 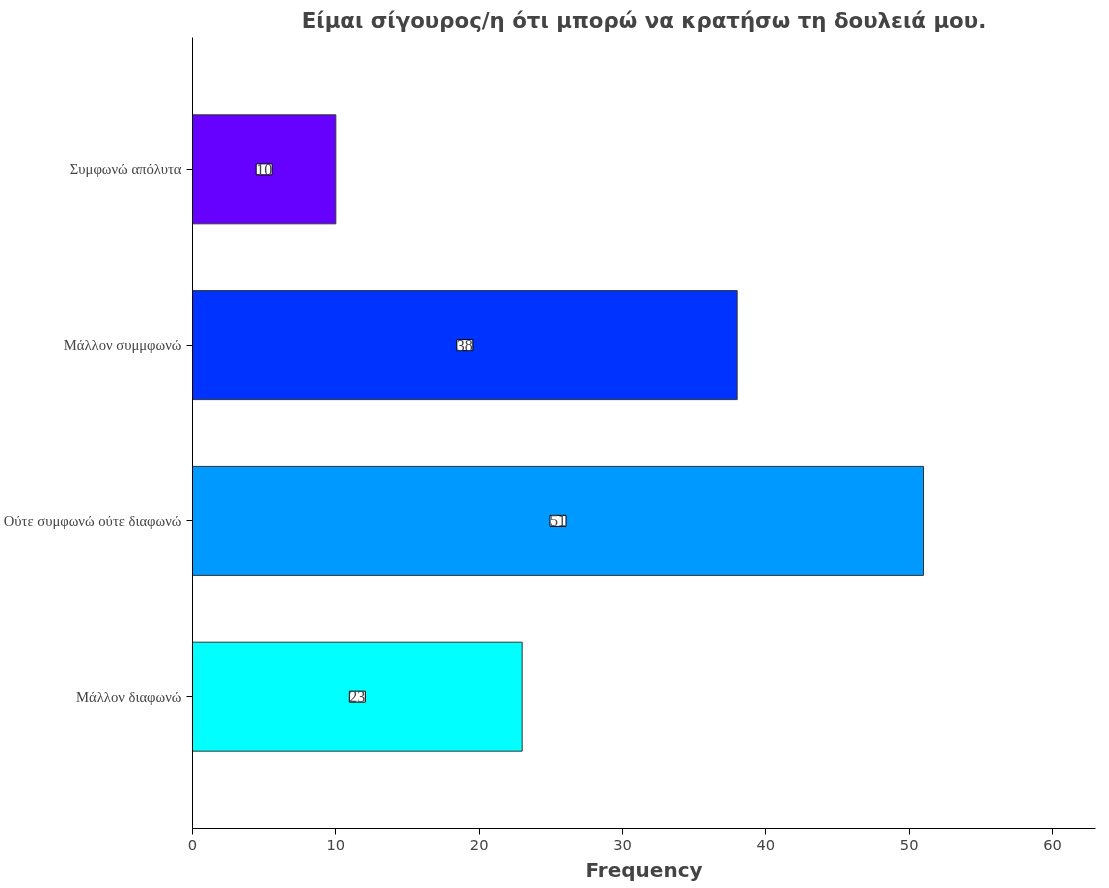 I want to click on data-label: 10, so click(x=264, y=169).